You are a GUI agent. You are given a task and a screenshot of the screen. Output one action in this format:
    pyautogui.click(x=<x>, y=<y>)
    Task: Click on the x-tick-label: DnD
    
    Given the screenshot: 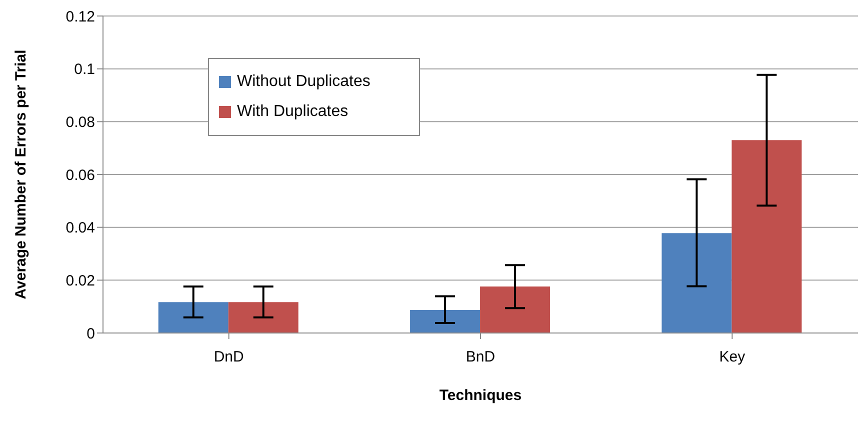 What is the action you would take?
    pyautogui.click(x=229, y=357)
    